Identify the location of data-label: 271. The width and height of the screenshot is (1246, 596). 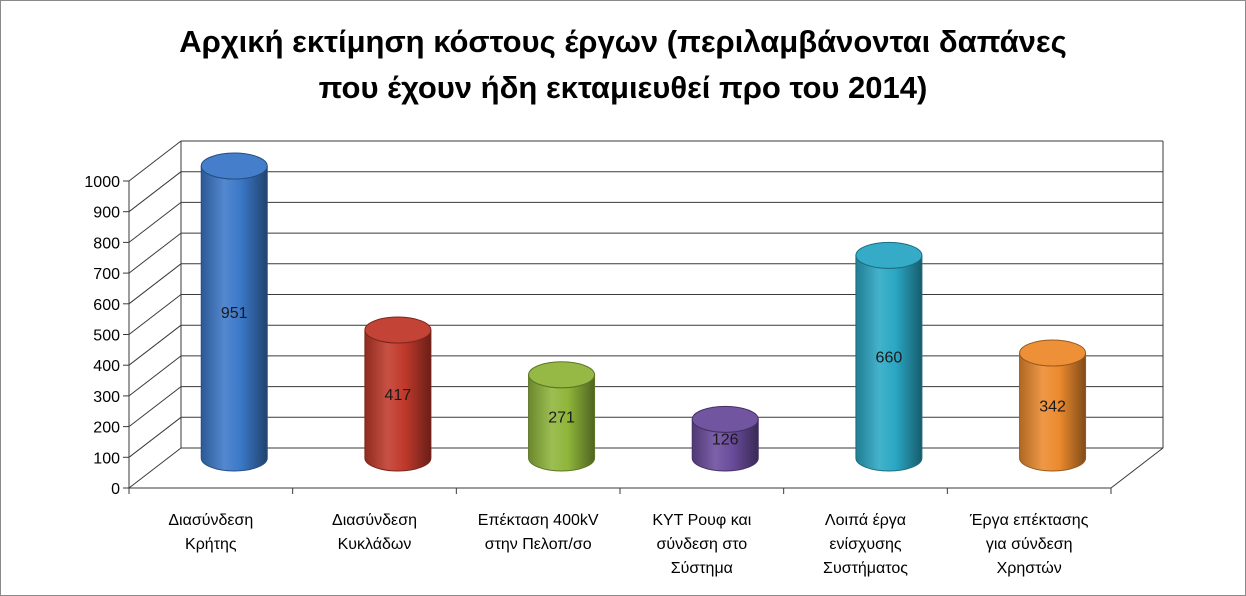
(561, 417).